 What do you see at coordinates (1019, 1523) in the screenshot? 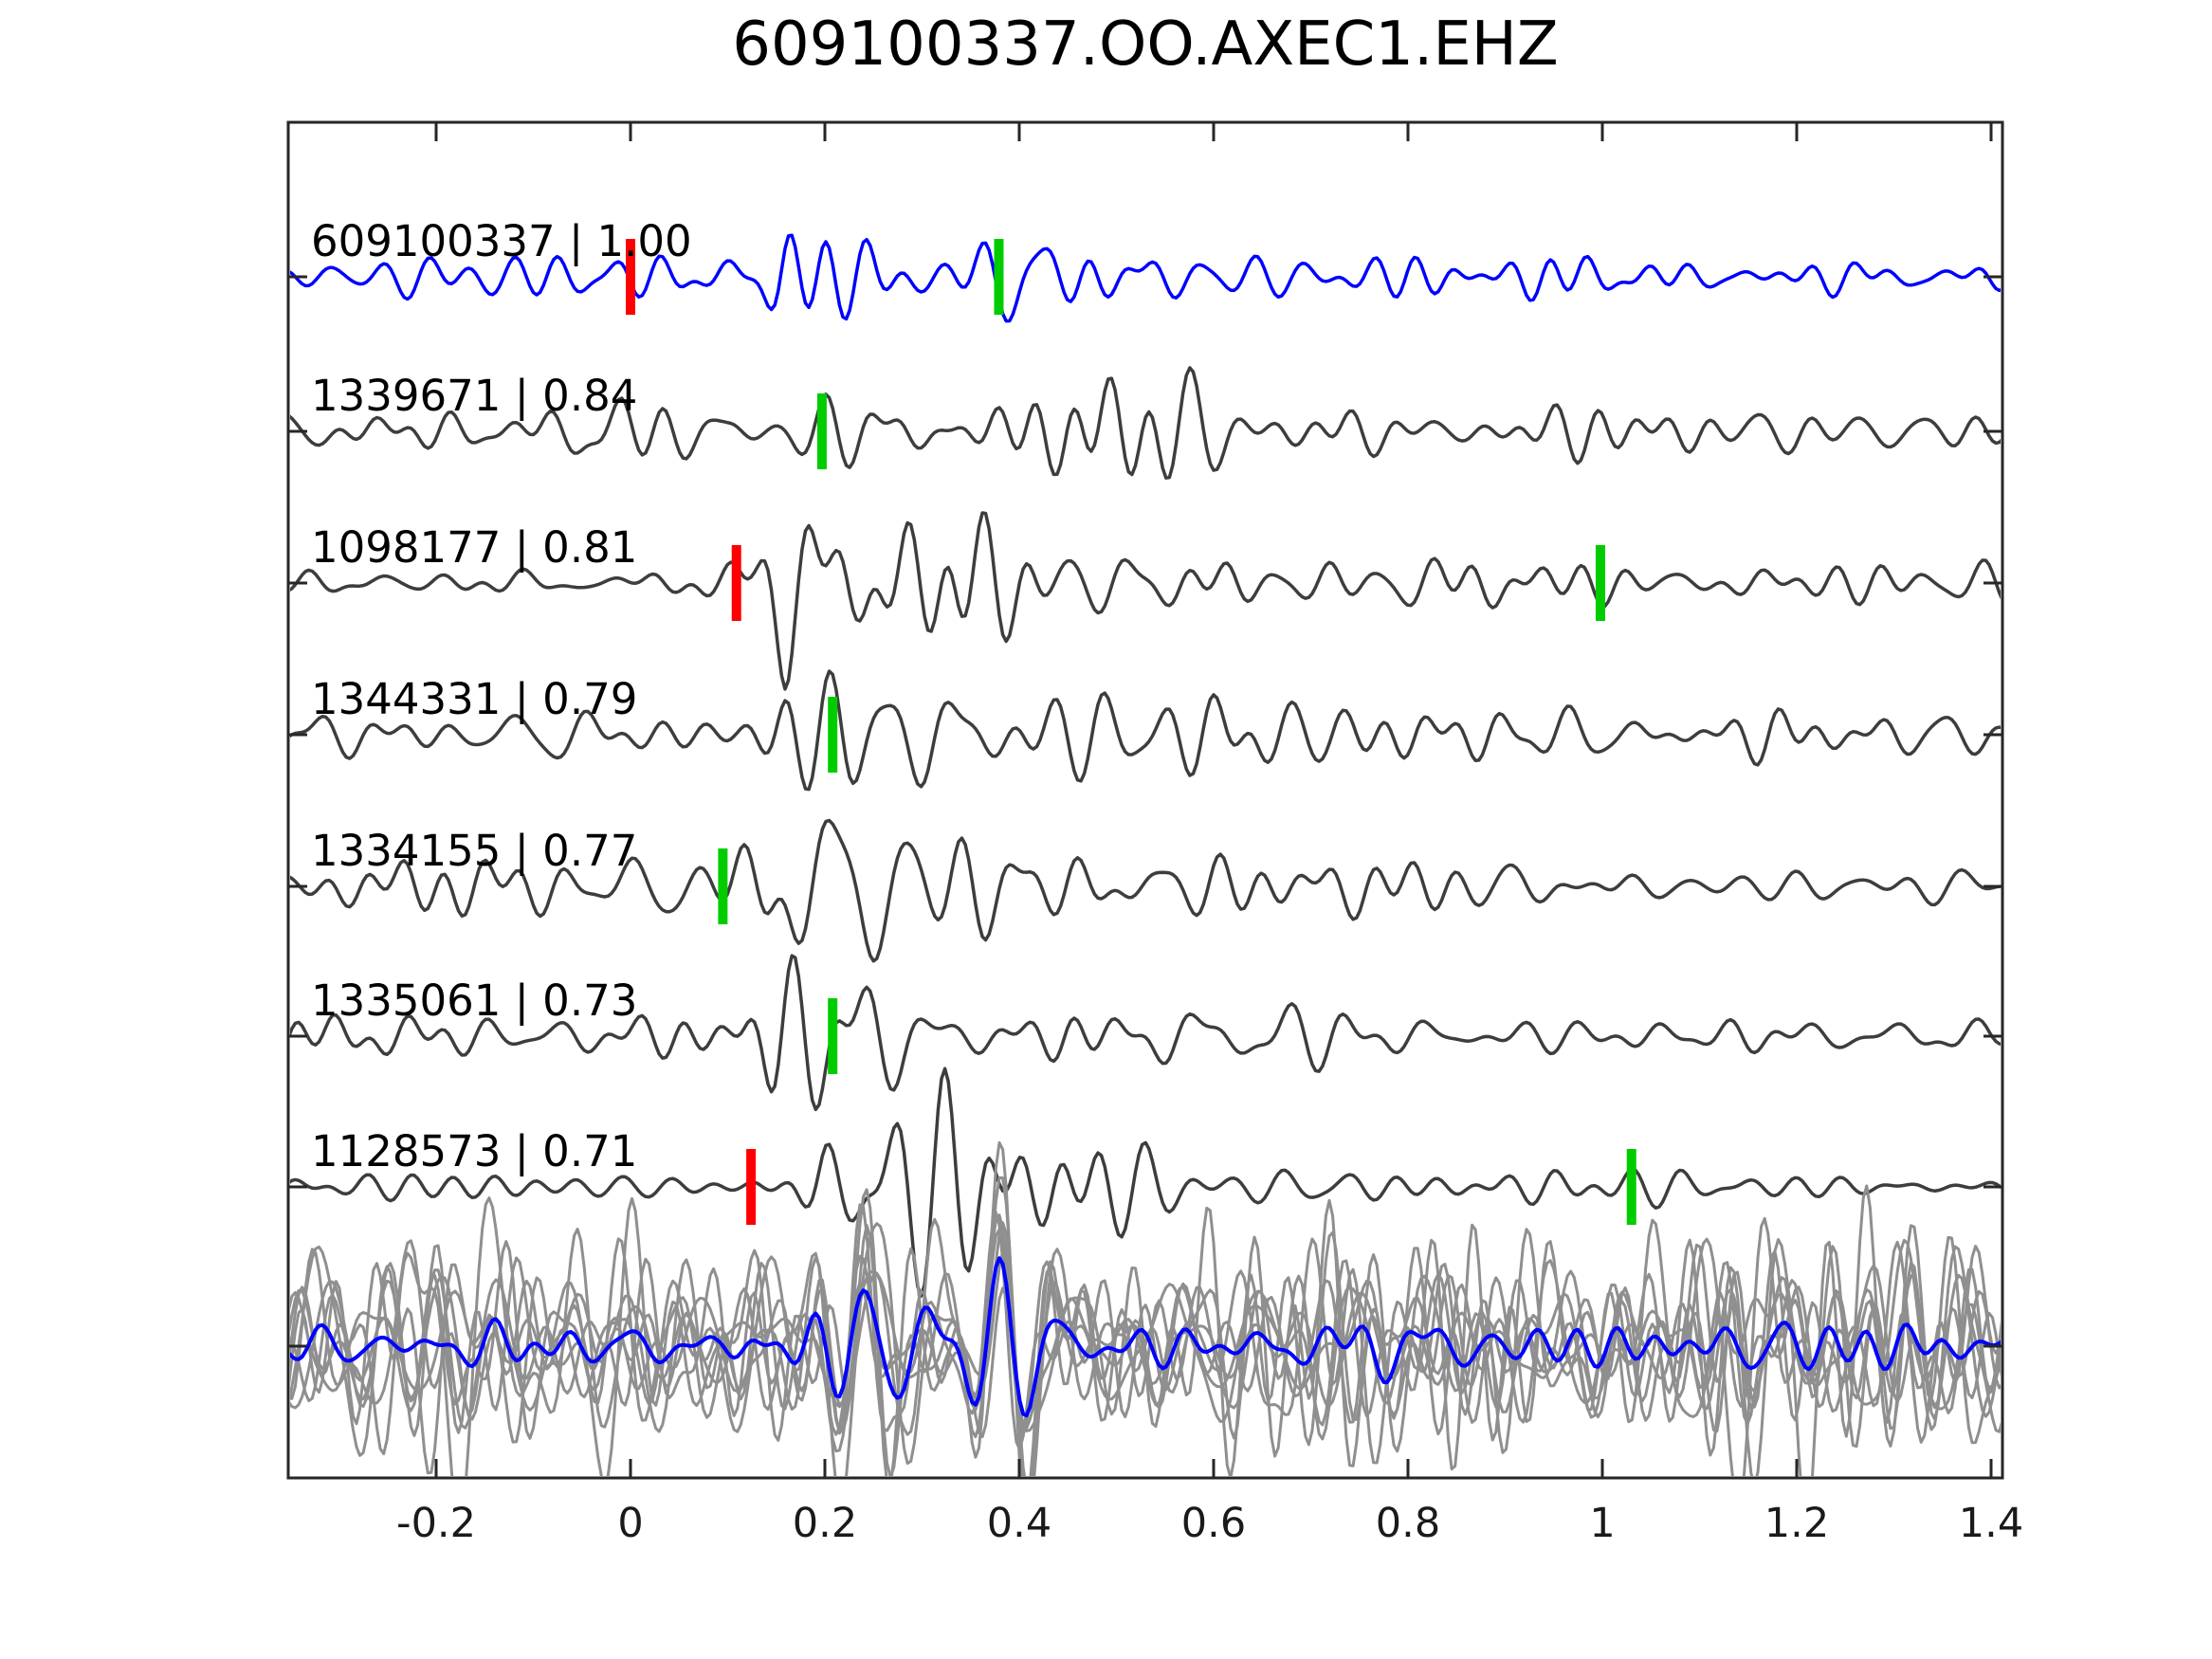
I see `x-tick-label: 0.4` at bounding box center [1019, 1523].